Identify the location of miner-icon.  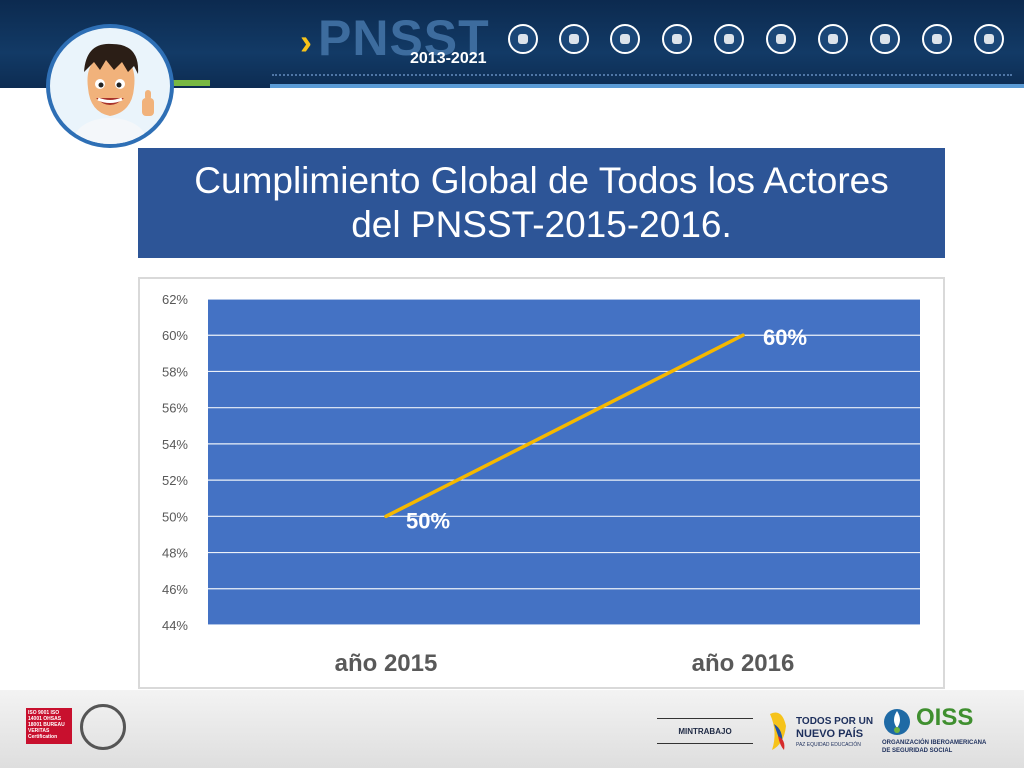
(833, 39).